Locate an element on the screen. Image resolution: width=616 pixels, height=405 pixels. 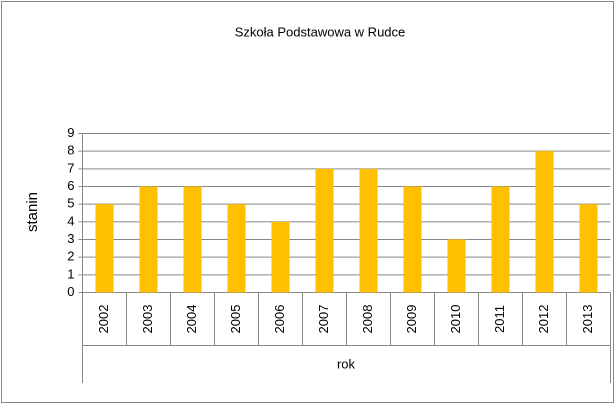
x-tick-label: 2011 is located at coordinates (499, 319).